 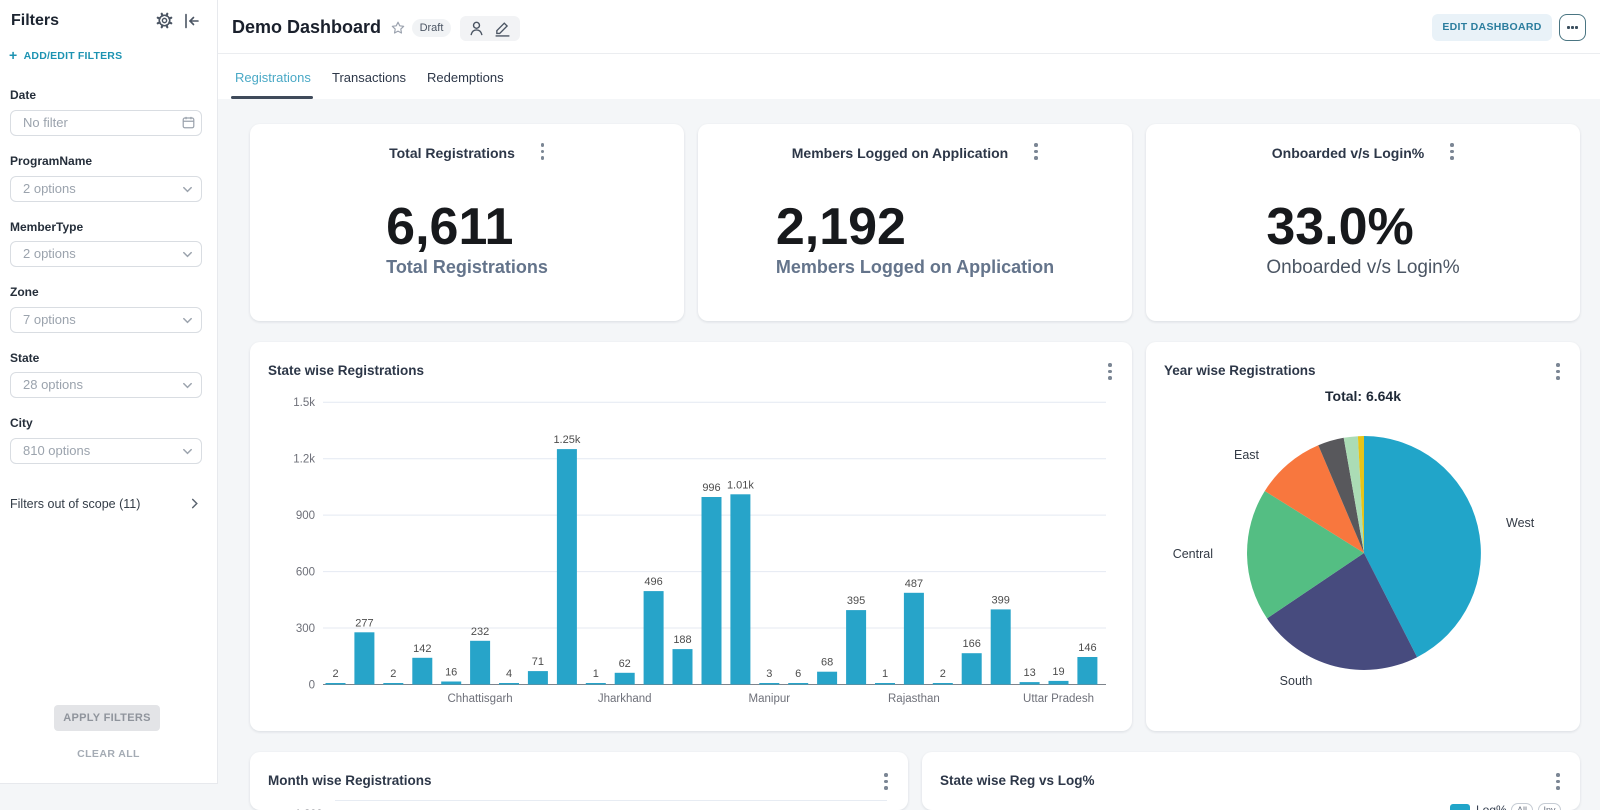 I want to click on svg-text: 62, so click(x=625, y=664).